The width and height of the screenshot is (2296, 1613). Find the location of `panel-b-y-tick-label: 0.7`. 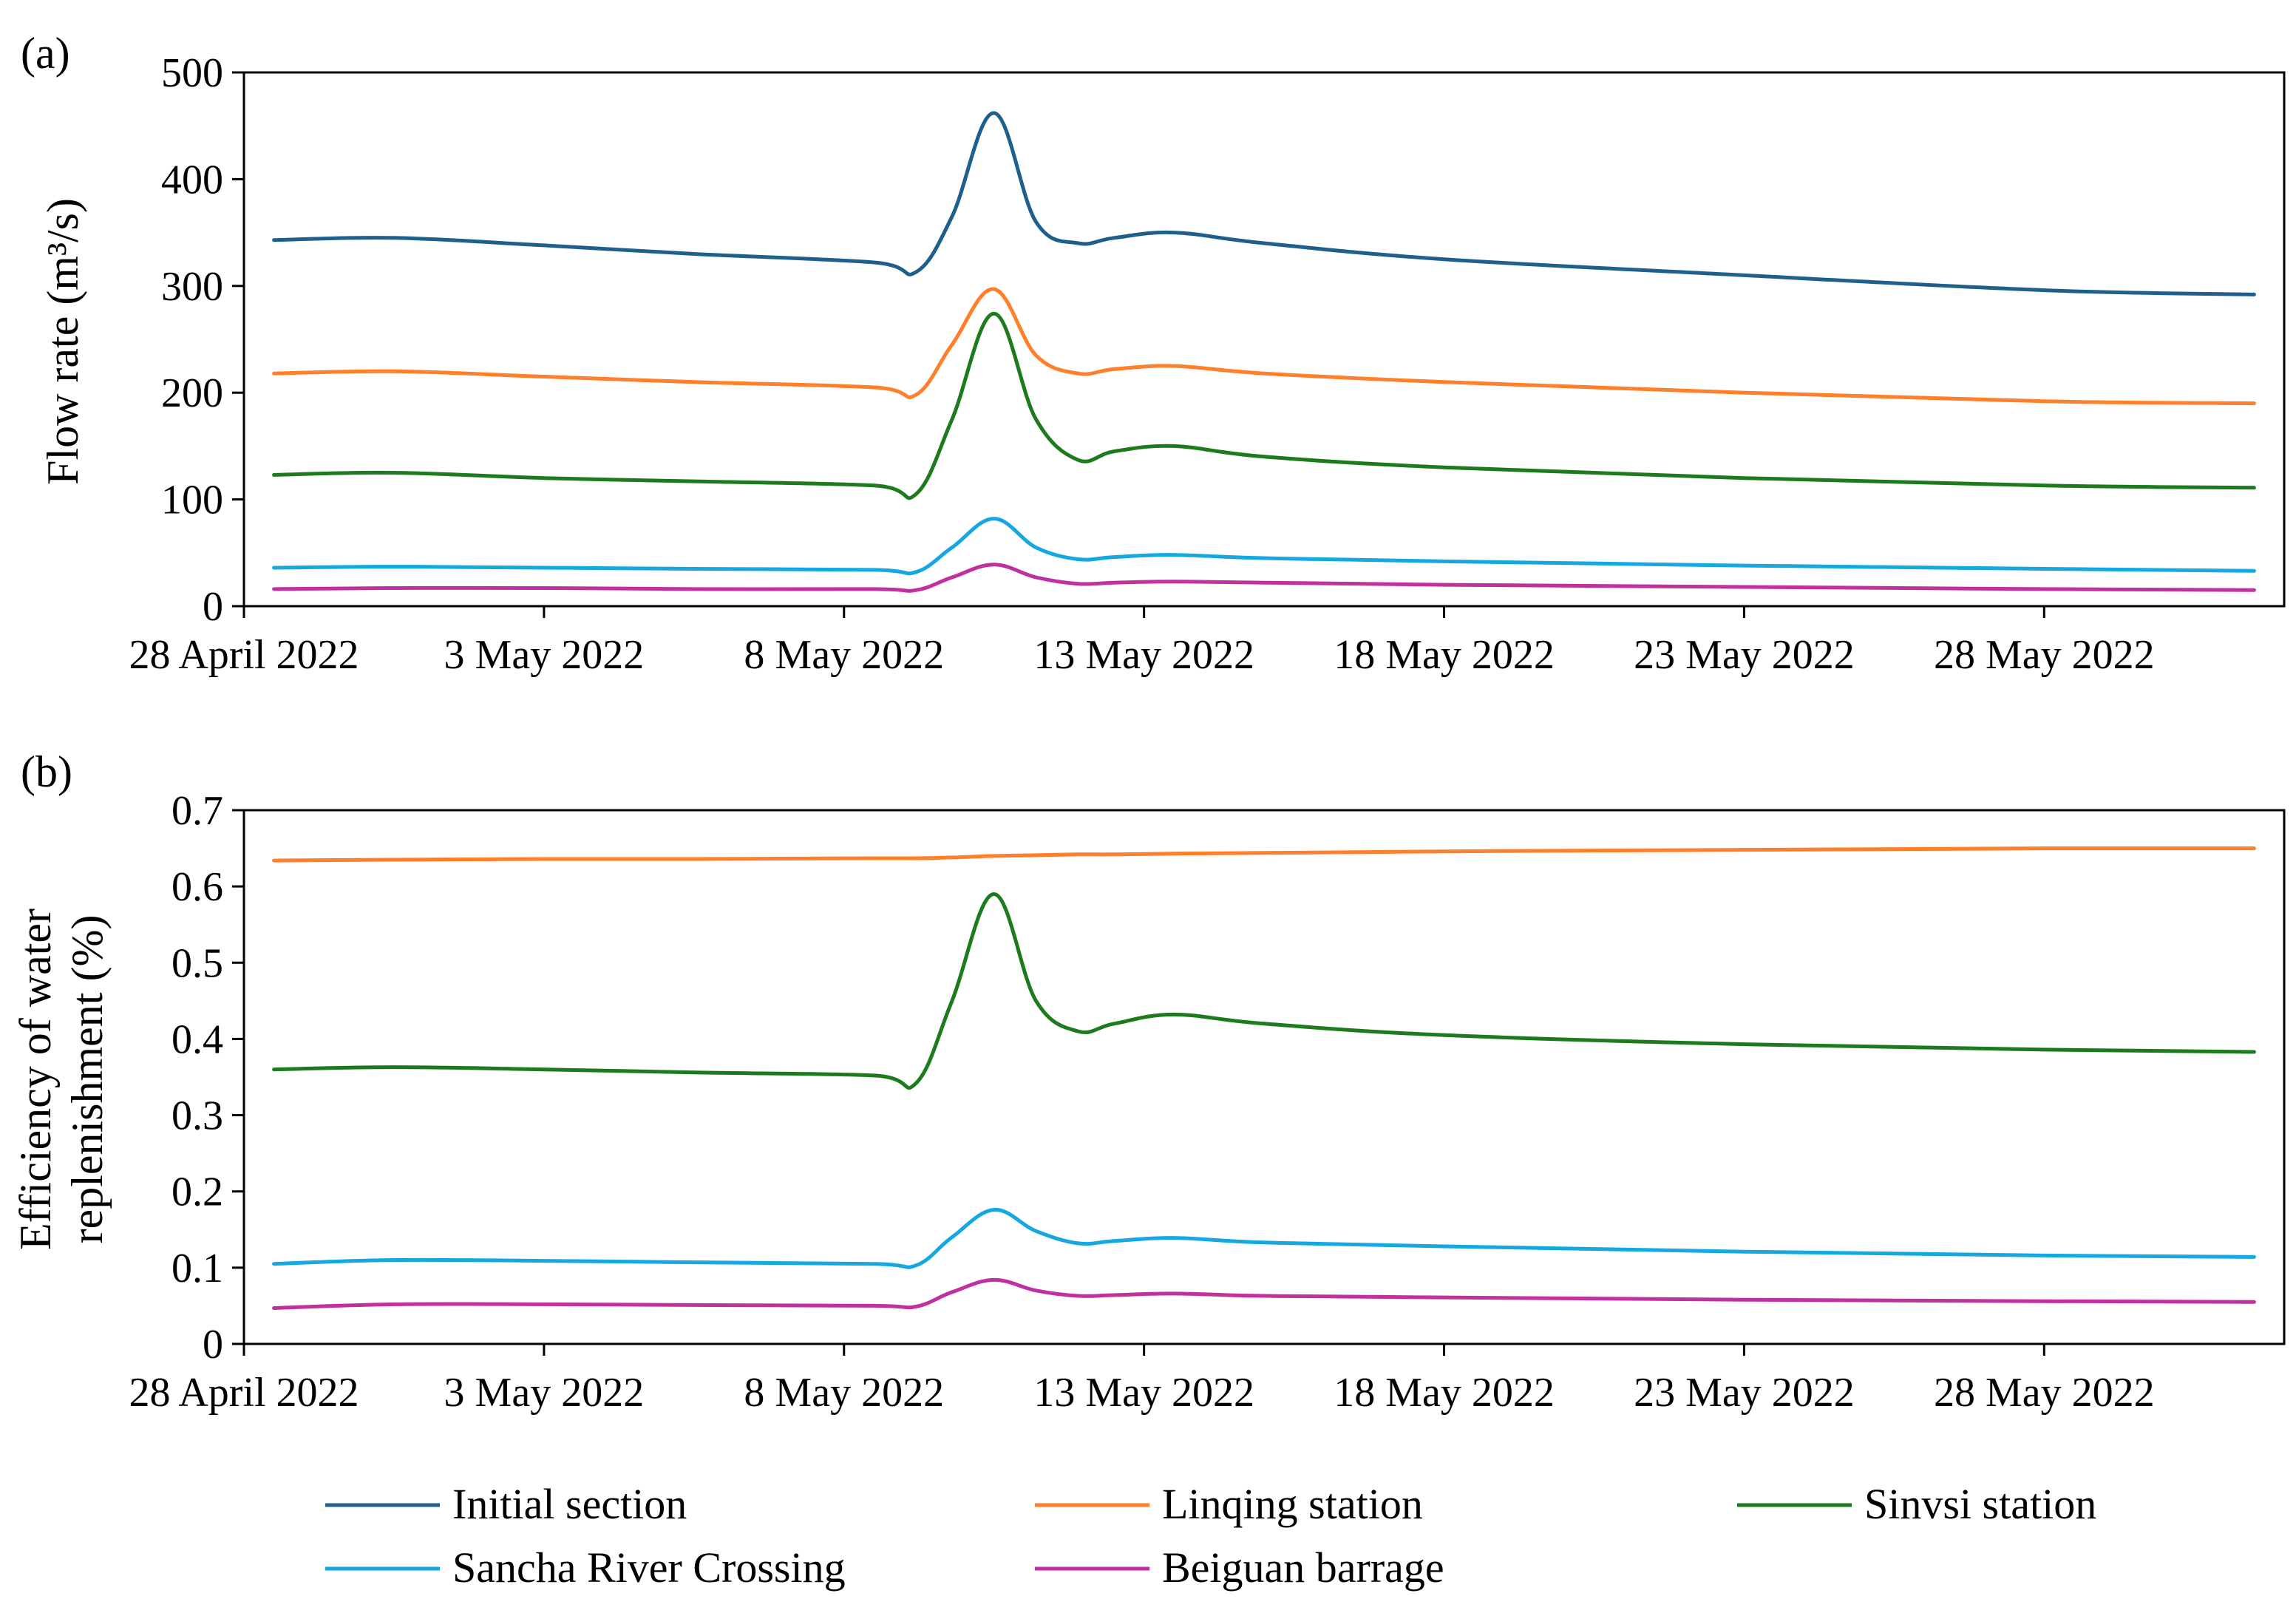

panel-b-y-tick-label: 0.7 is located at coordinates (197, 811).